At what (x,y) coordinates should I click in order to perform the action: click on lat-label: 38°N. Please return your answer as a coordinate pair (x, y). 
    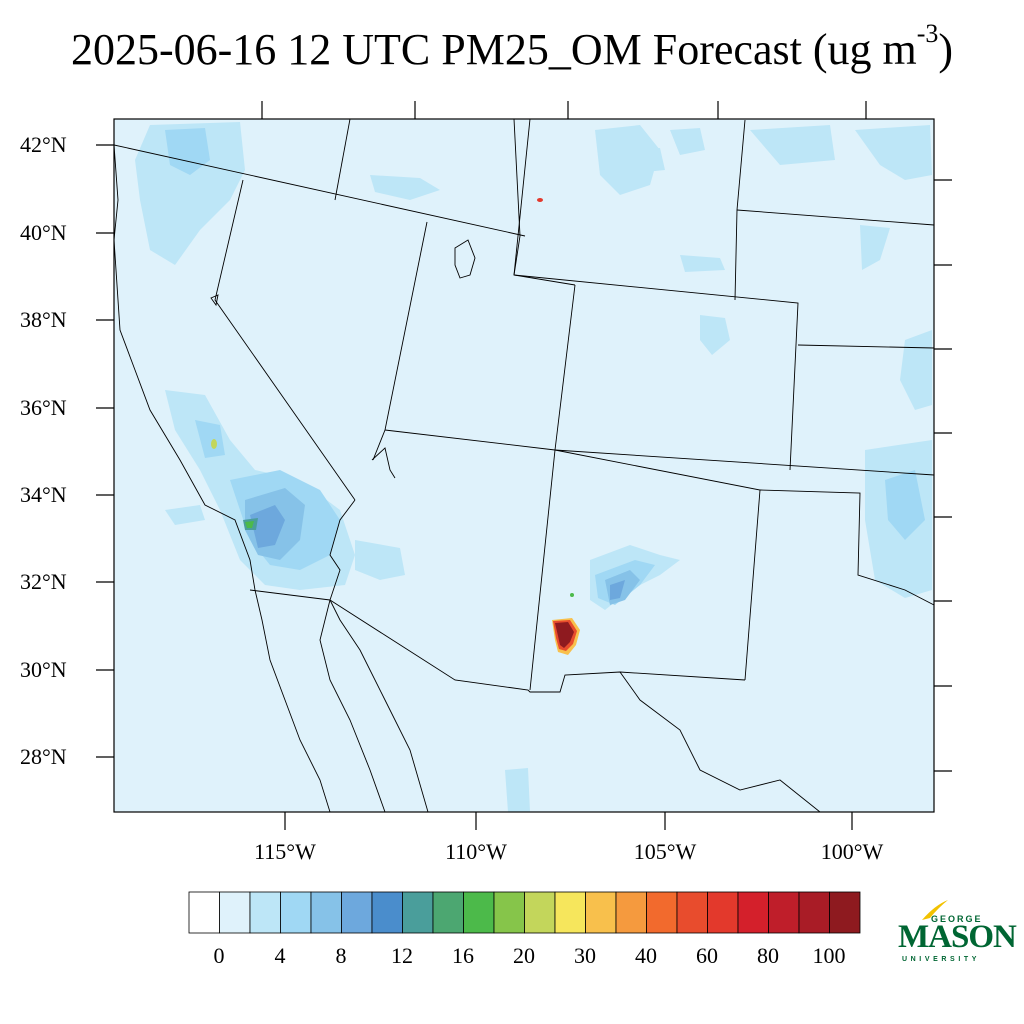
    Looking at the image, I should click on (43, 319).